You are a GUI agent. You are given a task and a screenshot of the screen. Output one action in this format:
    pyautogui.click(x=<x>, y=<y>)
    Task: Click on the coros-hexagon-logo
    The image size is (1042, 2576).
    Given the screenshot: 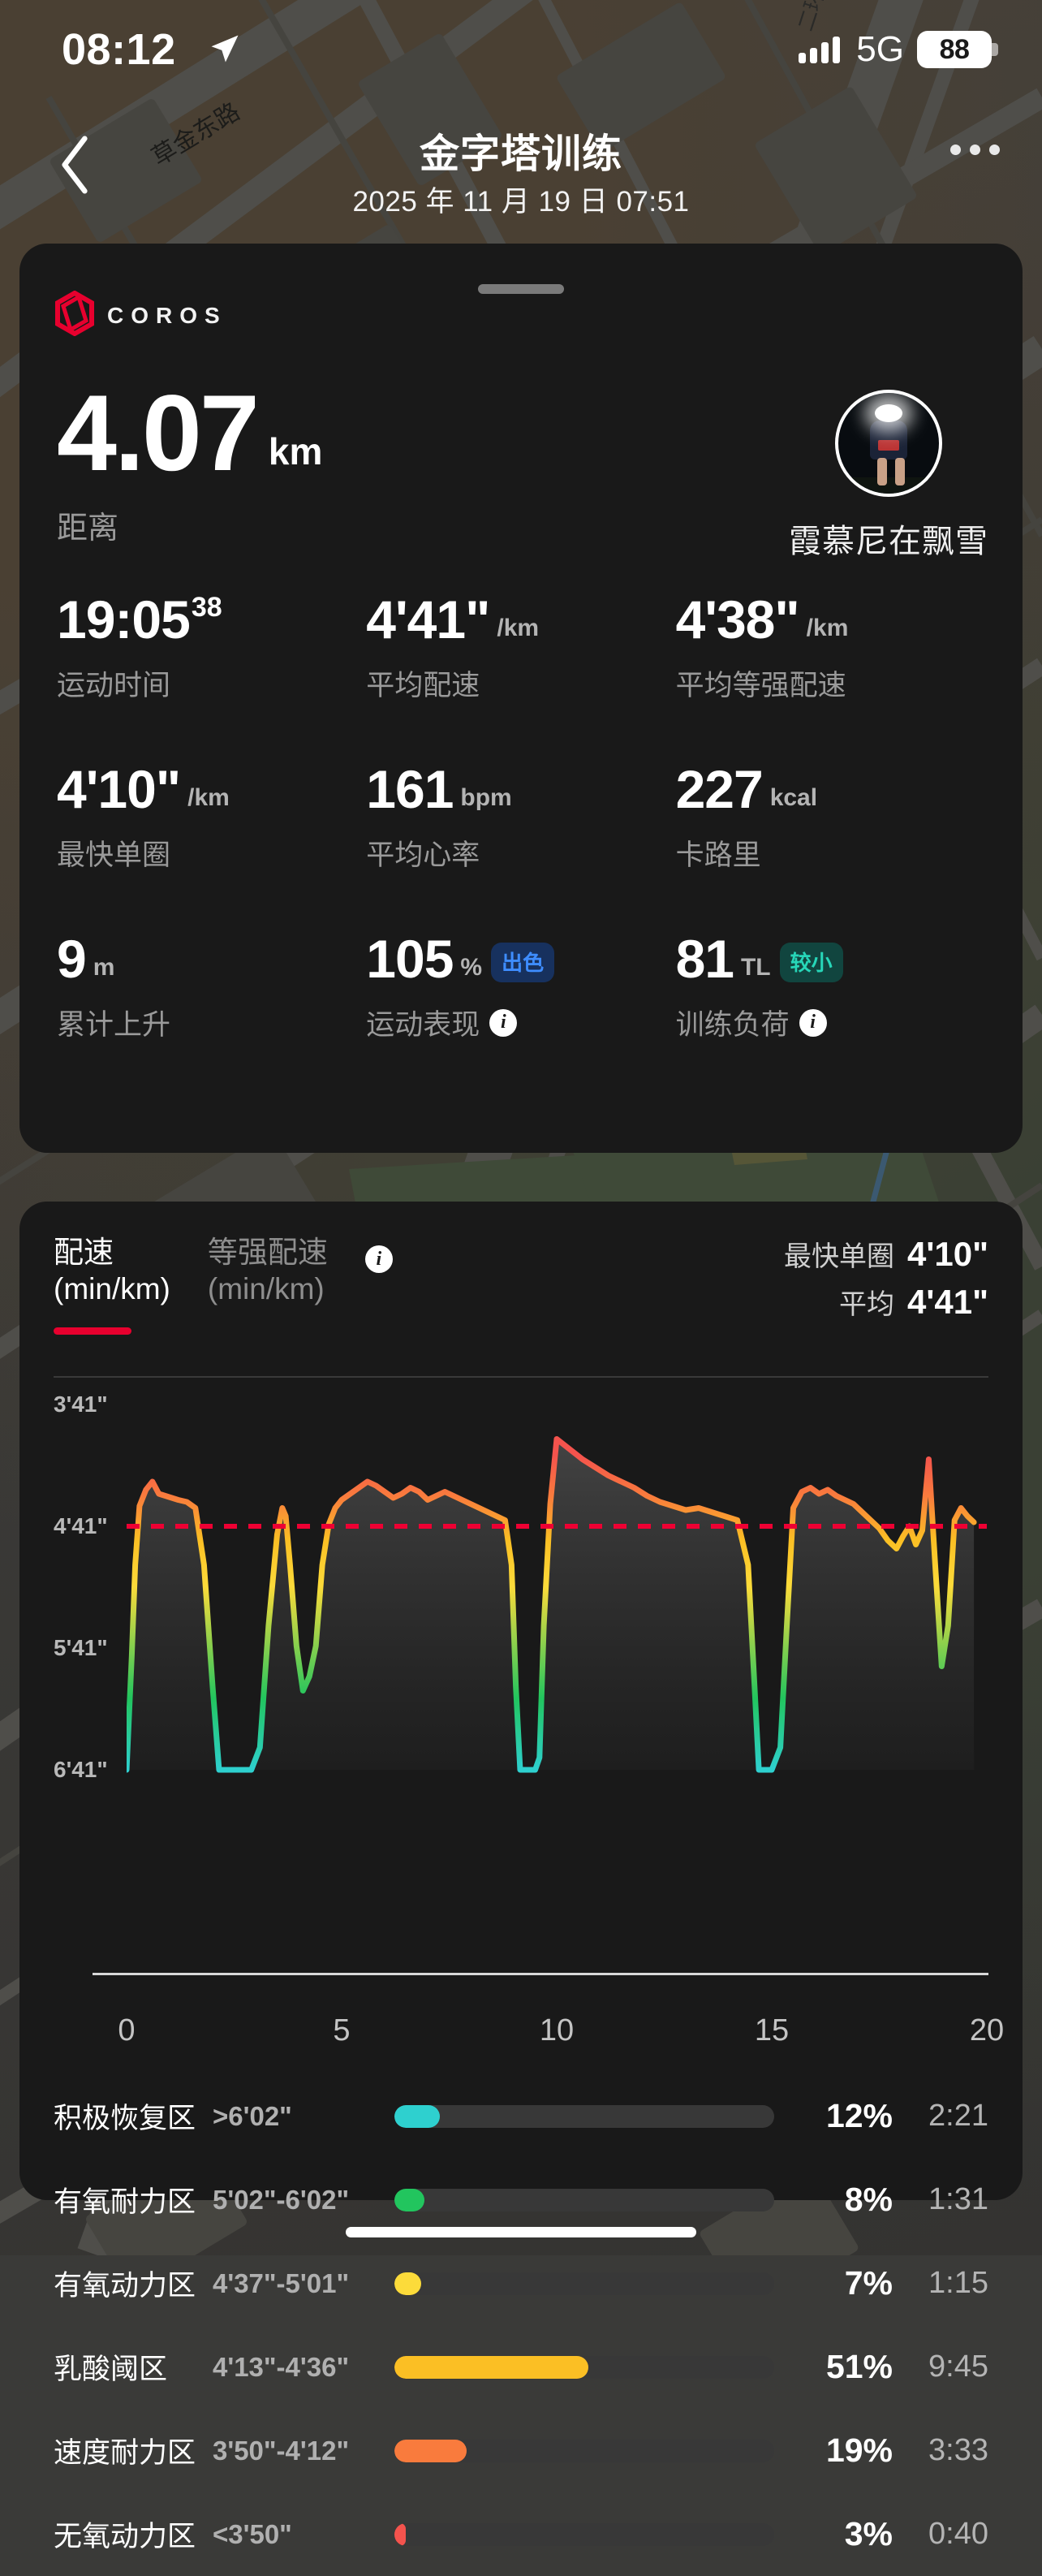 What is the action you would take?
    pyautogui.click(x=75, y=315)
    